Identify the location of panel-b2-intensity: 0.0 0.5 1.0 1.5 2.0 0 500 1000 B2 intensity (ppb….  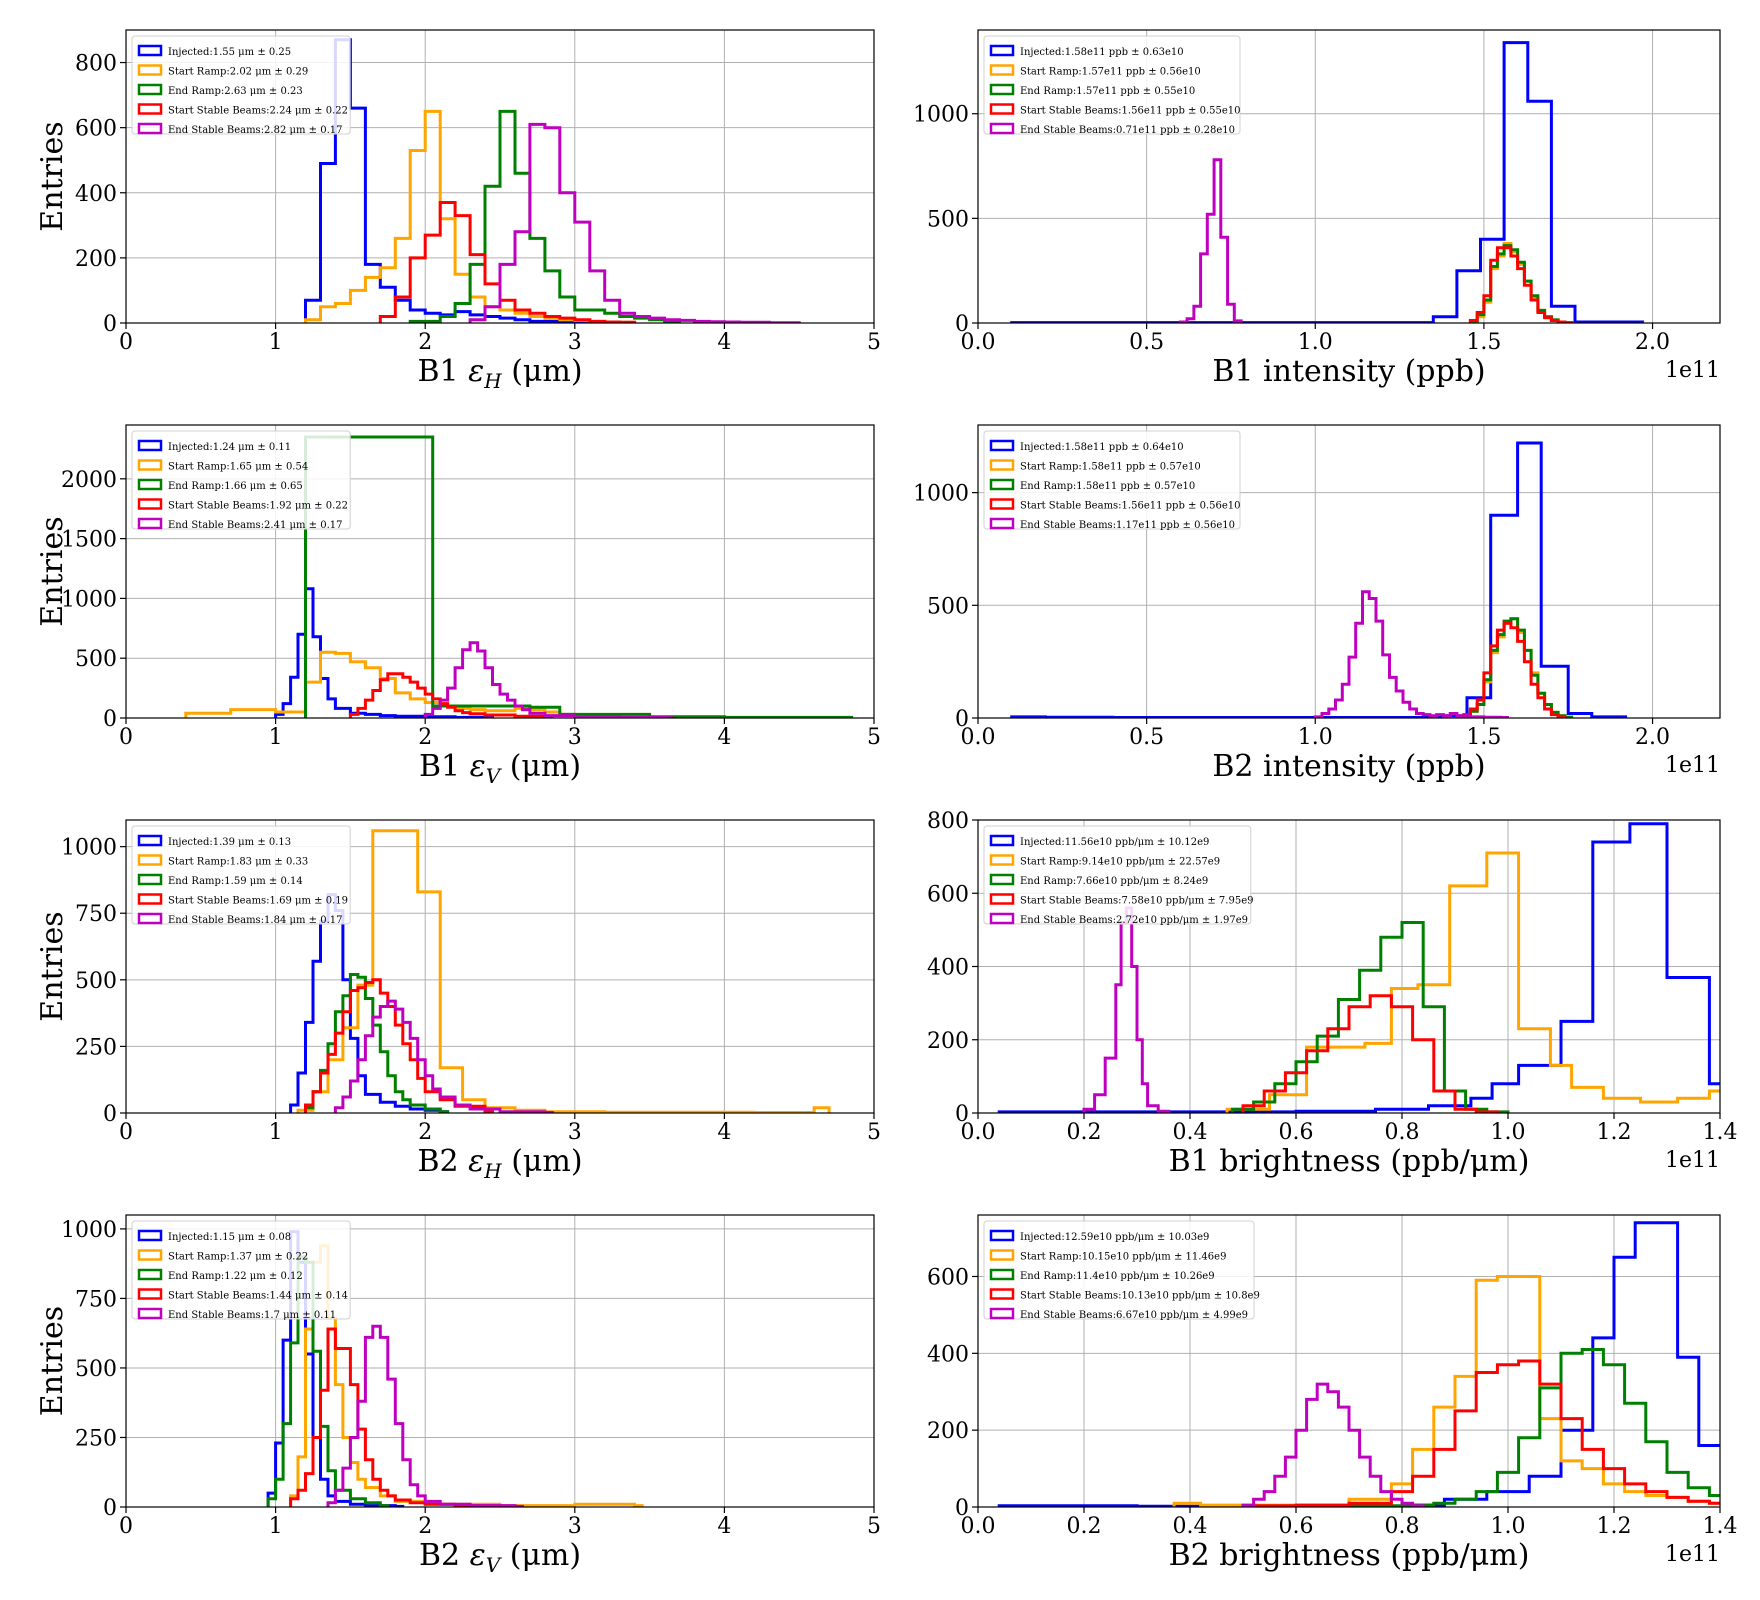
(1317, 604).